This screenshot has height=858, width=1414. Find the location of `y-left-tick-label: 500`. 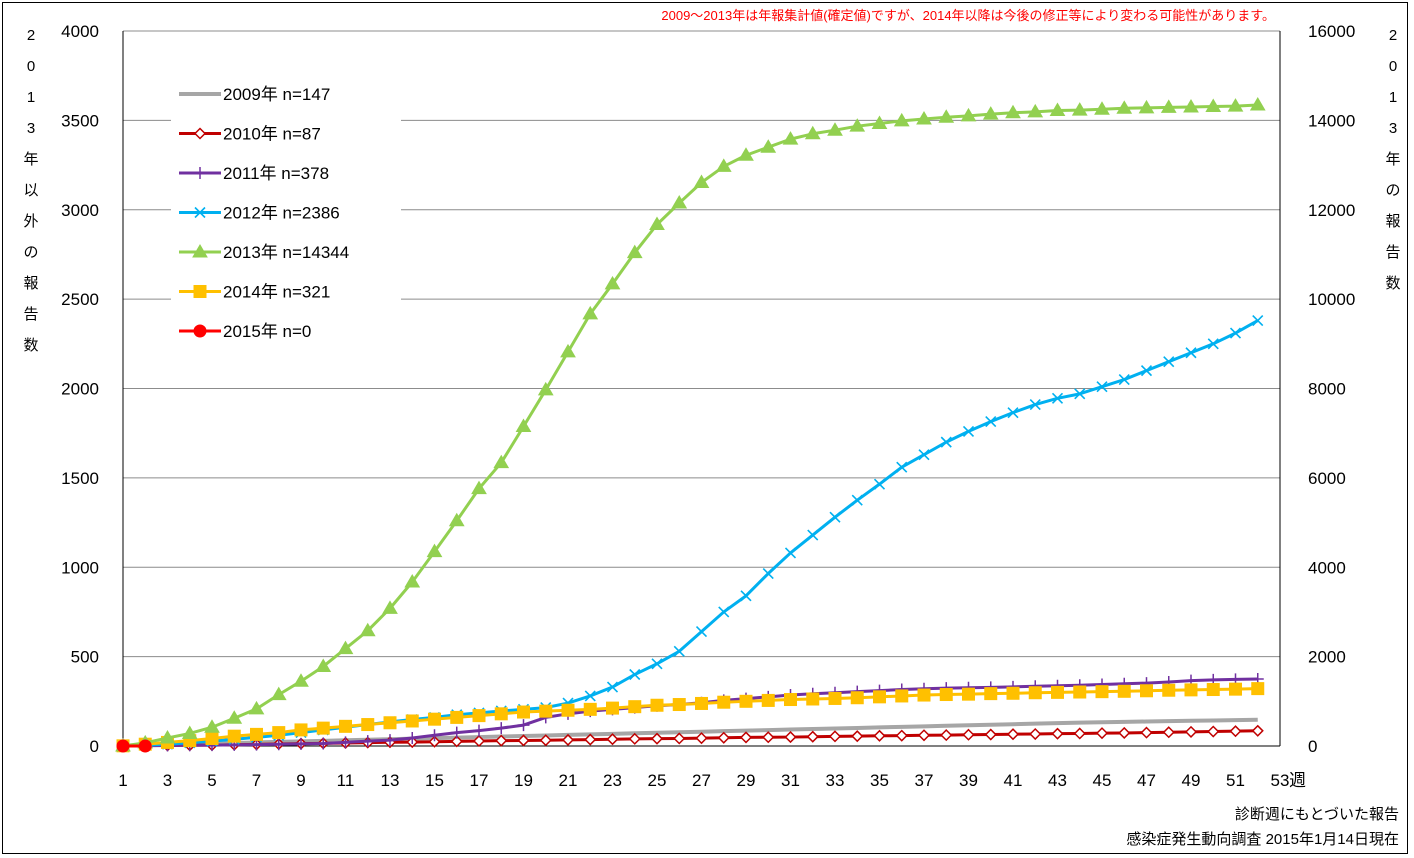

y-left-tick-label: 500 is located at coordinates (85, 657).